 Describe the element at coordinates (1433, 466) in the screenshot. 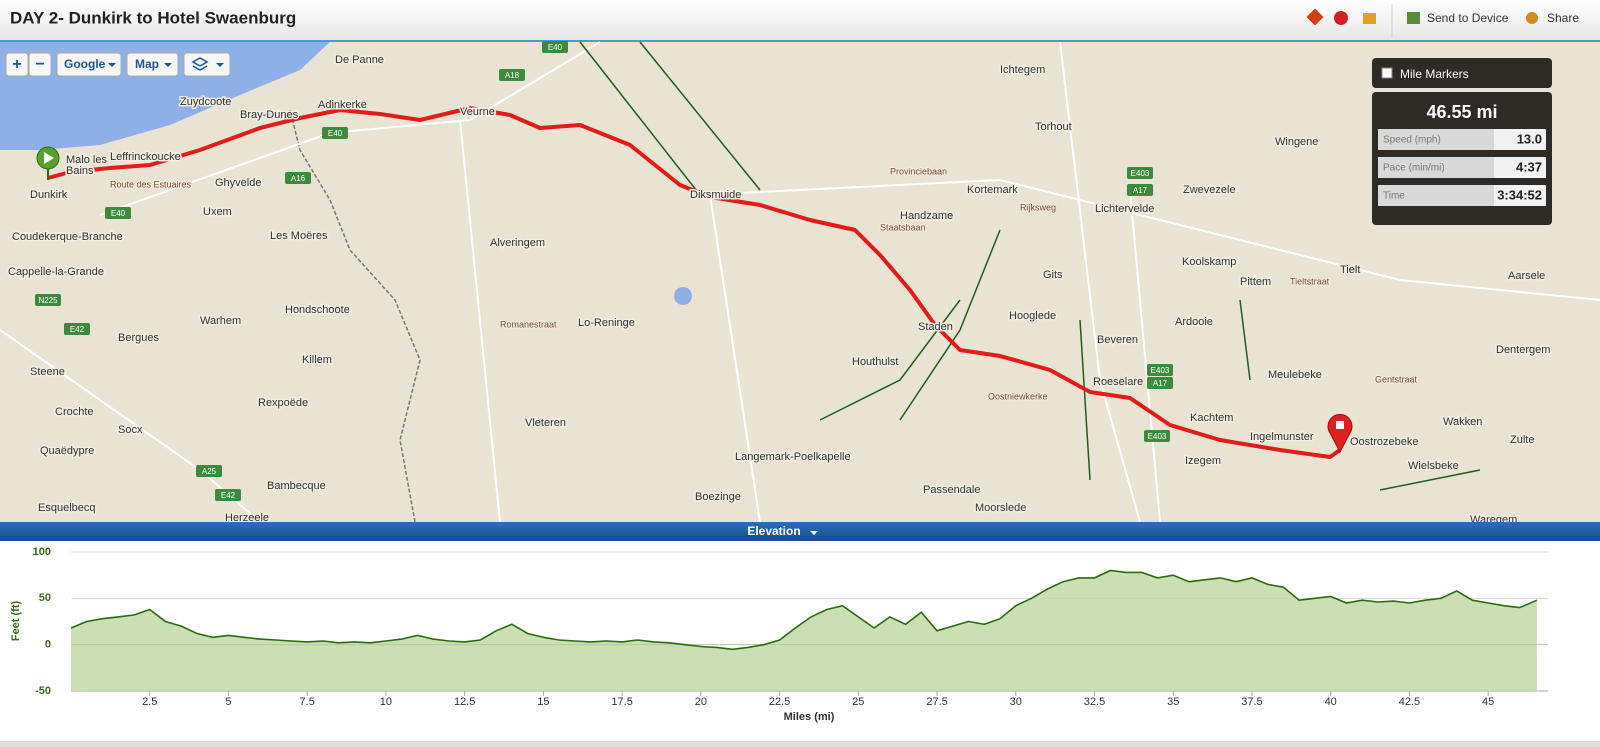

I see `place-label: Wielsbeke` at that location.